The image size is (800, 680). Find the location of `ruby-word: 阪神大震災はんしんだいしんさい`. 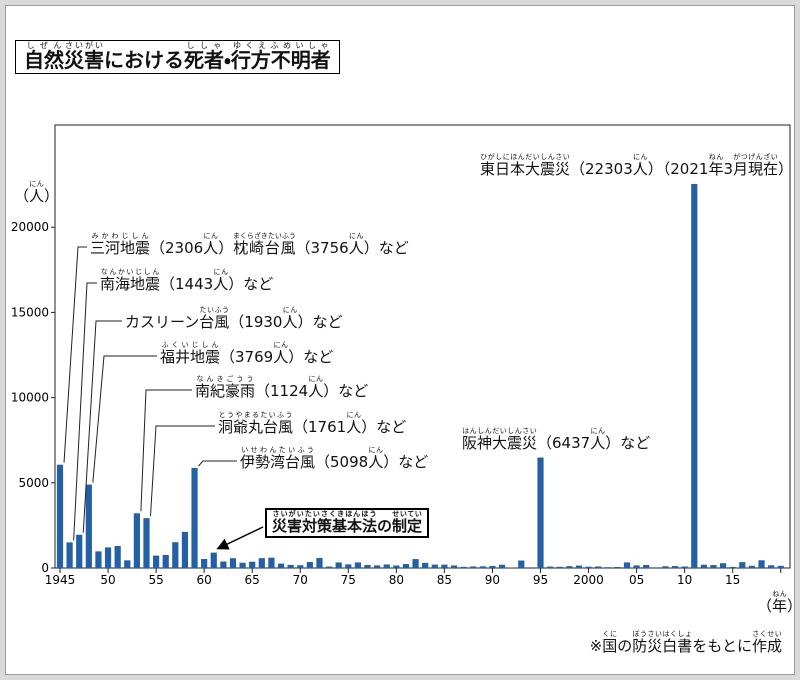

ruby-word: 阪神大震災はんしんだいしんさい is located at coordinates (500, 439).